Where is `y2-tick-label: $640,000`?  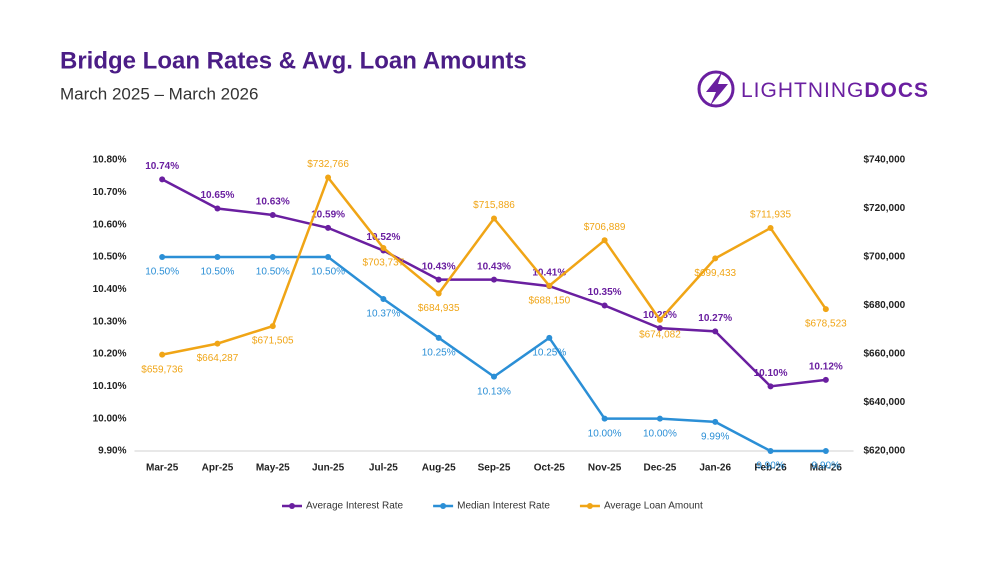 y2-tick-label: $640,000 is located at coordinates (885, 402).